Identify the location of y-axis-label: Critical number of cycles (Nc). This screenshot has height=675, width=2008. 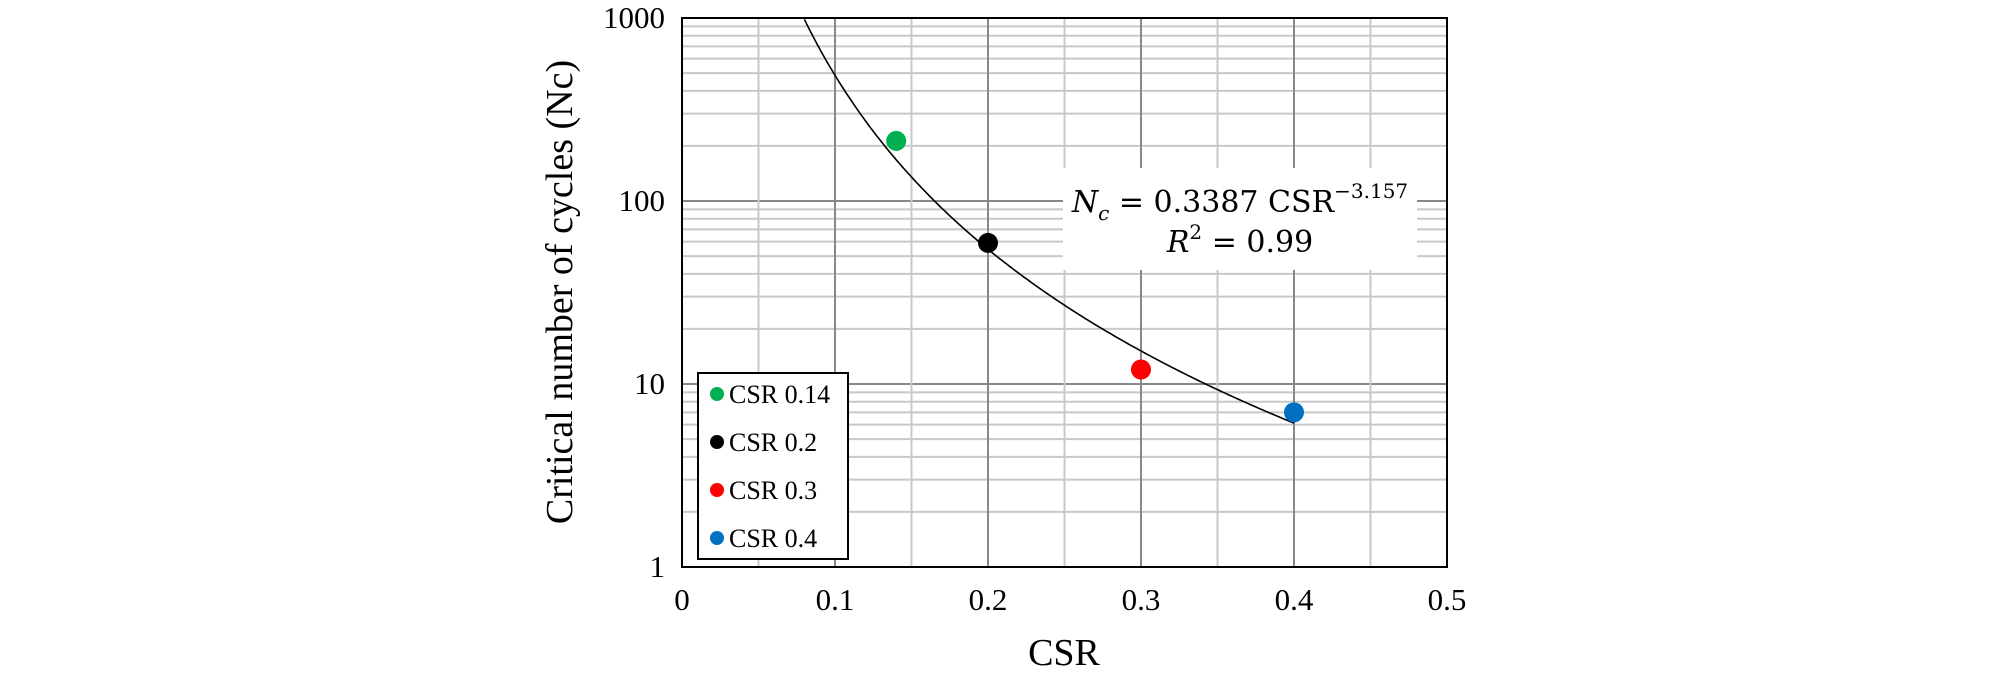
(560, 292).